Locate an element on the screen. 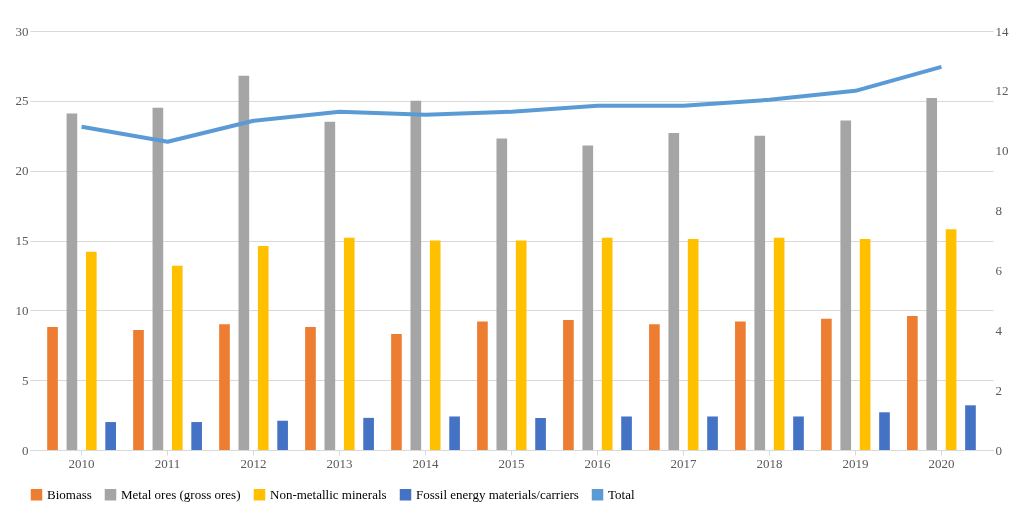 The width and height of the screenshot is (1023, 513). y-tick-label: 10 is located at coordinates (22, 310).